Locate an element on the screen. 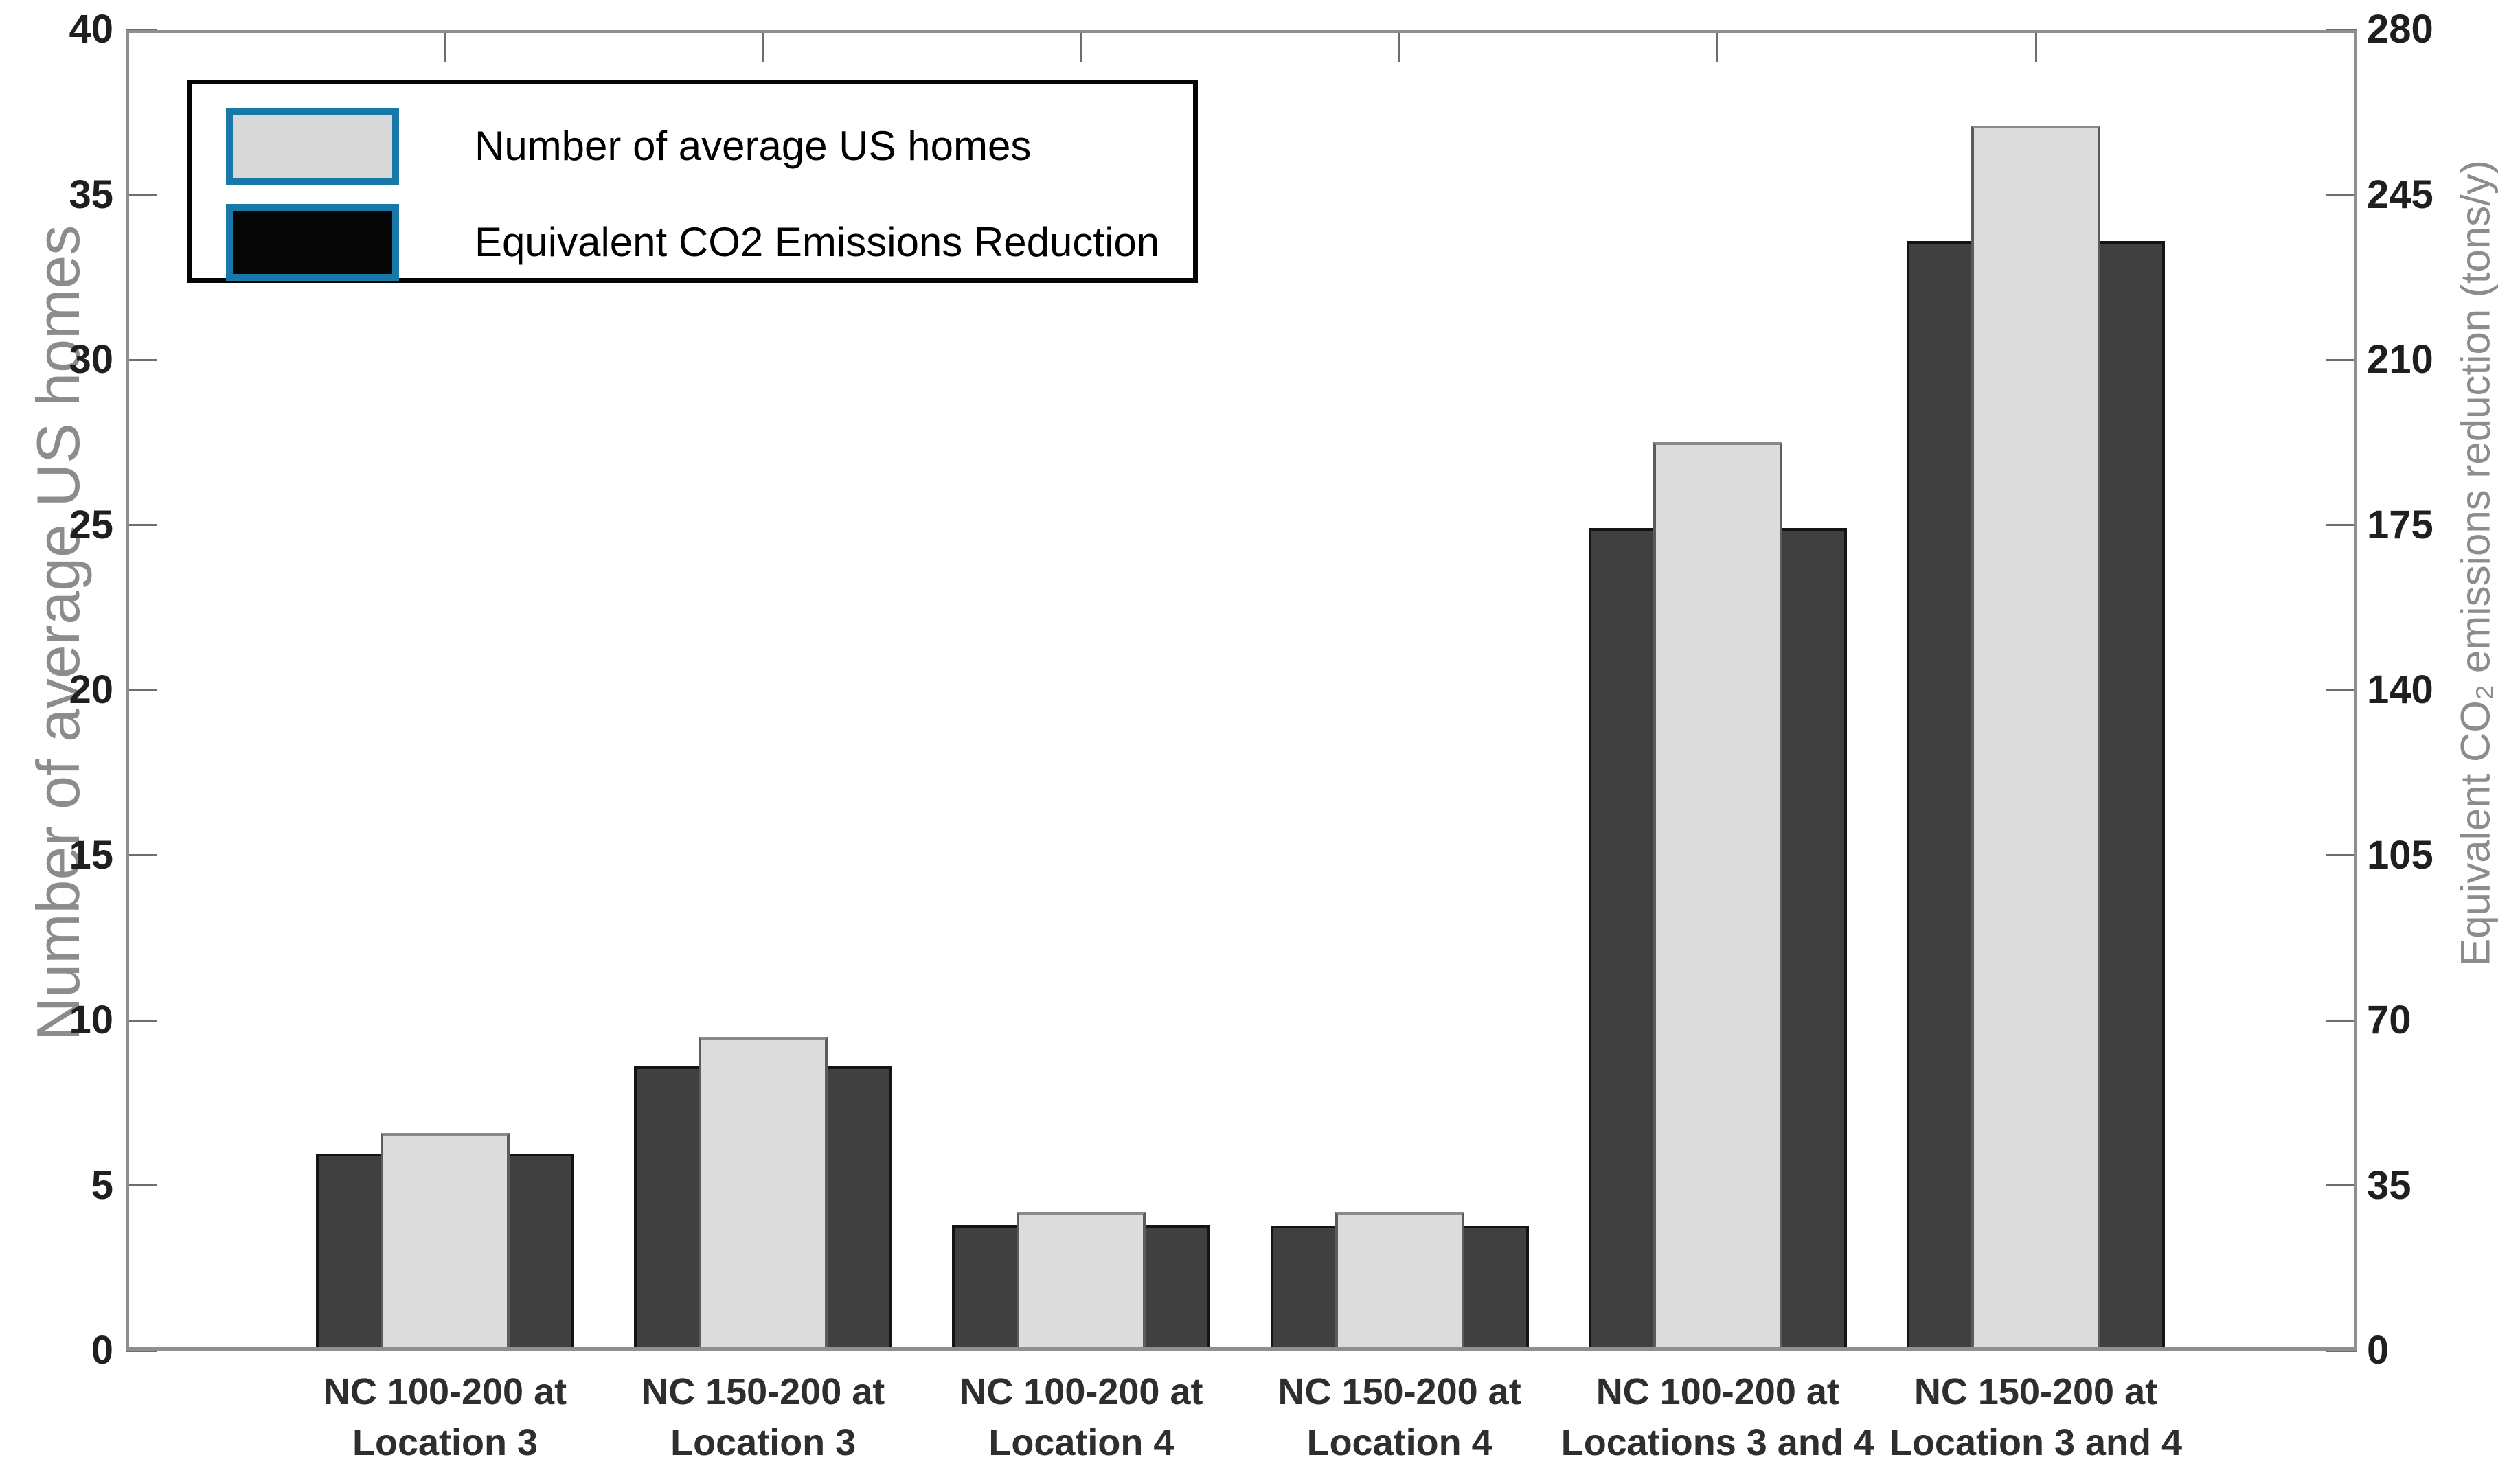  x-axis-category-label: NC 100-200 at Locations 3 and 4 is located at coordinates (1717, 1417).